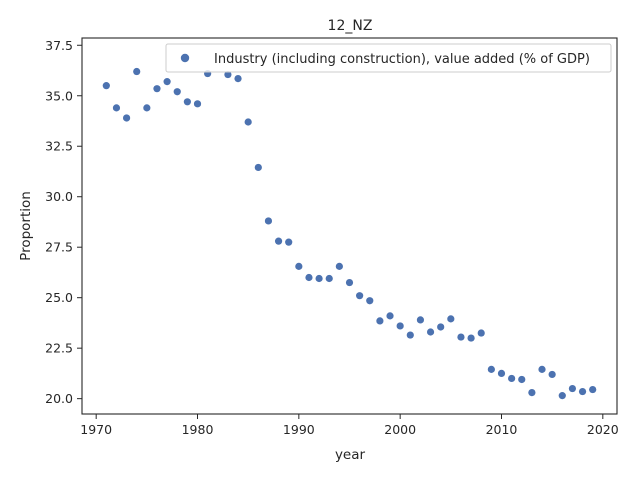 The width and height of the screenshot is (640, 480). I want to click on x-tick-label: 2010, so click(502, 429).